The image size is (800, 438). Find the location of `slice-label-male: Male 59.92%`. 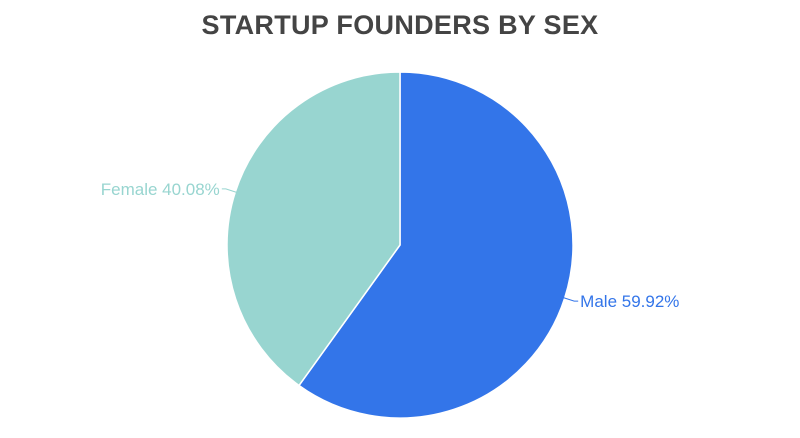

slice-label-male: Male 59.92% is located at coordinates (629, 301).